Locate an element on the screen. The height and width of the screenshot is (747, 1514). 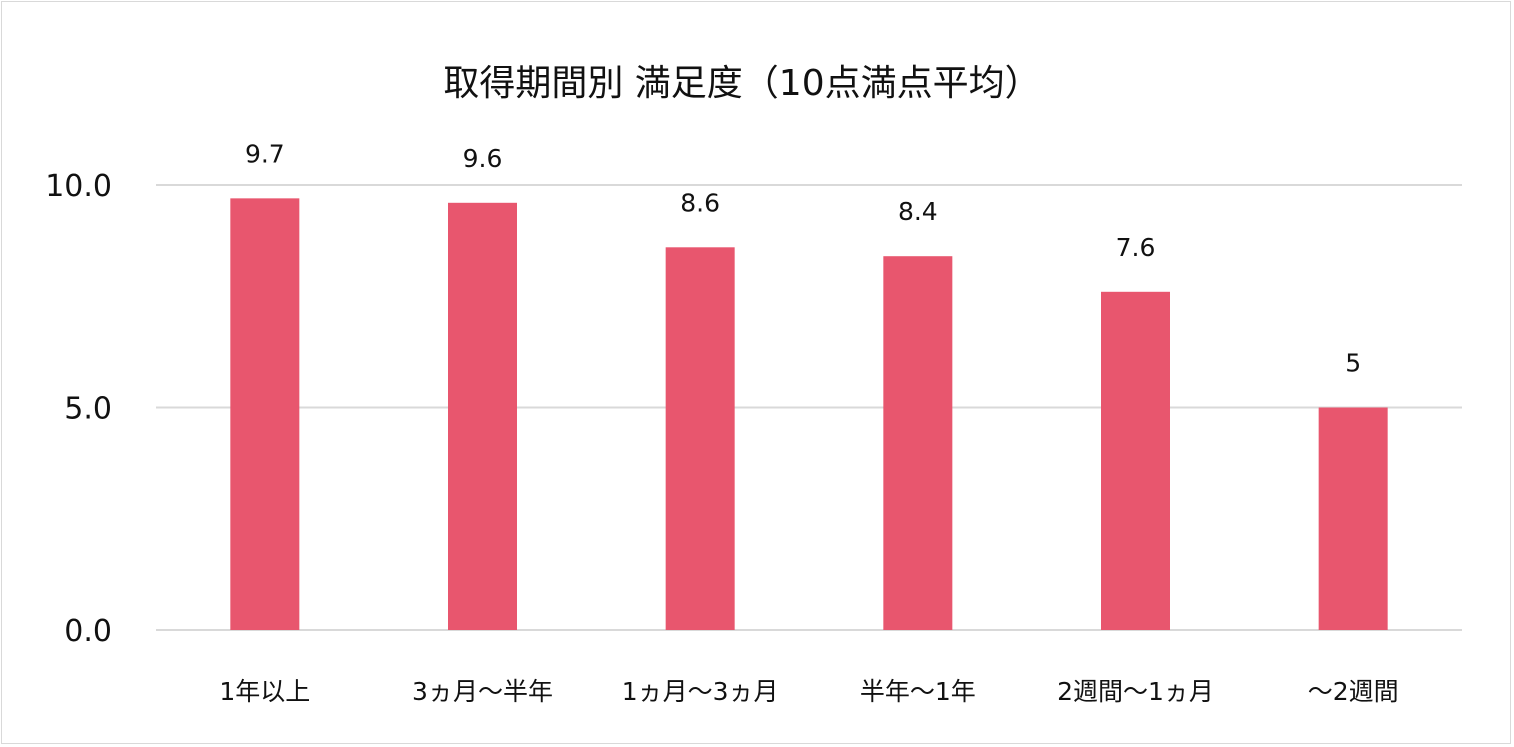
data-label: 9.6 is located at coordinates (483, 158).